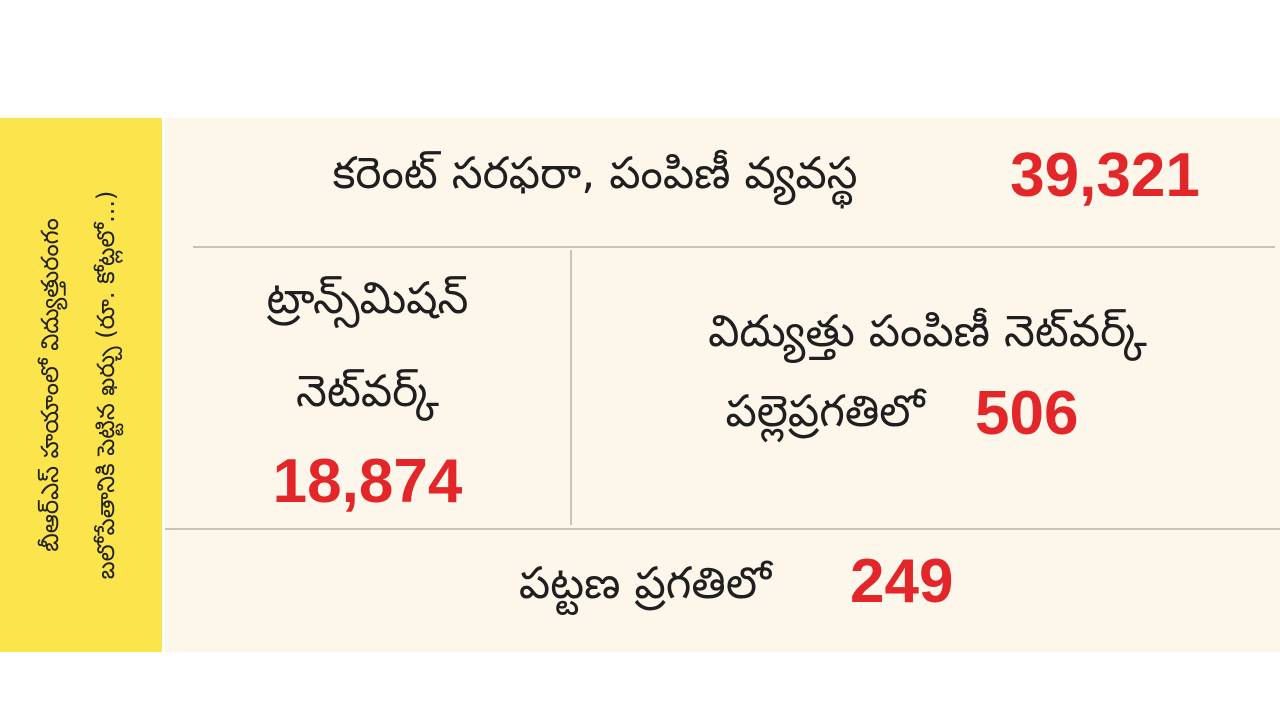  I want to click on item-amount: 18,874, so click(367, 481).